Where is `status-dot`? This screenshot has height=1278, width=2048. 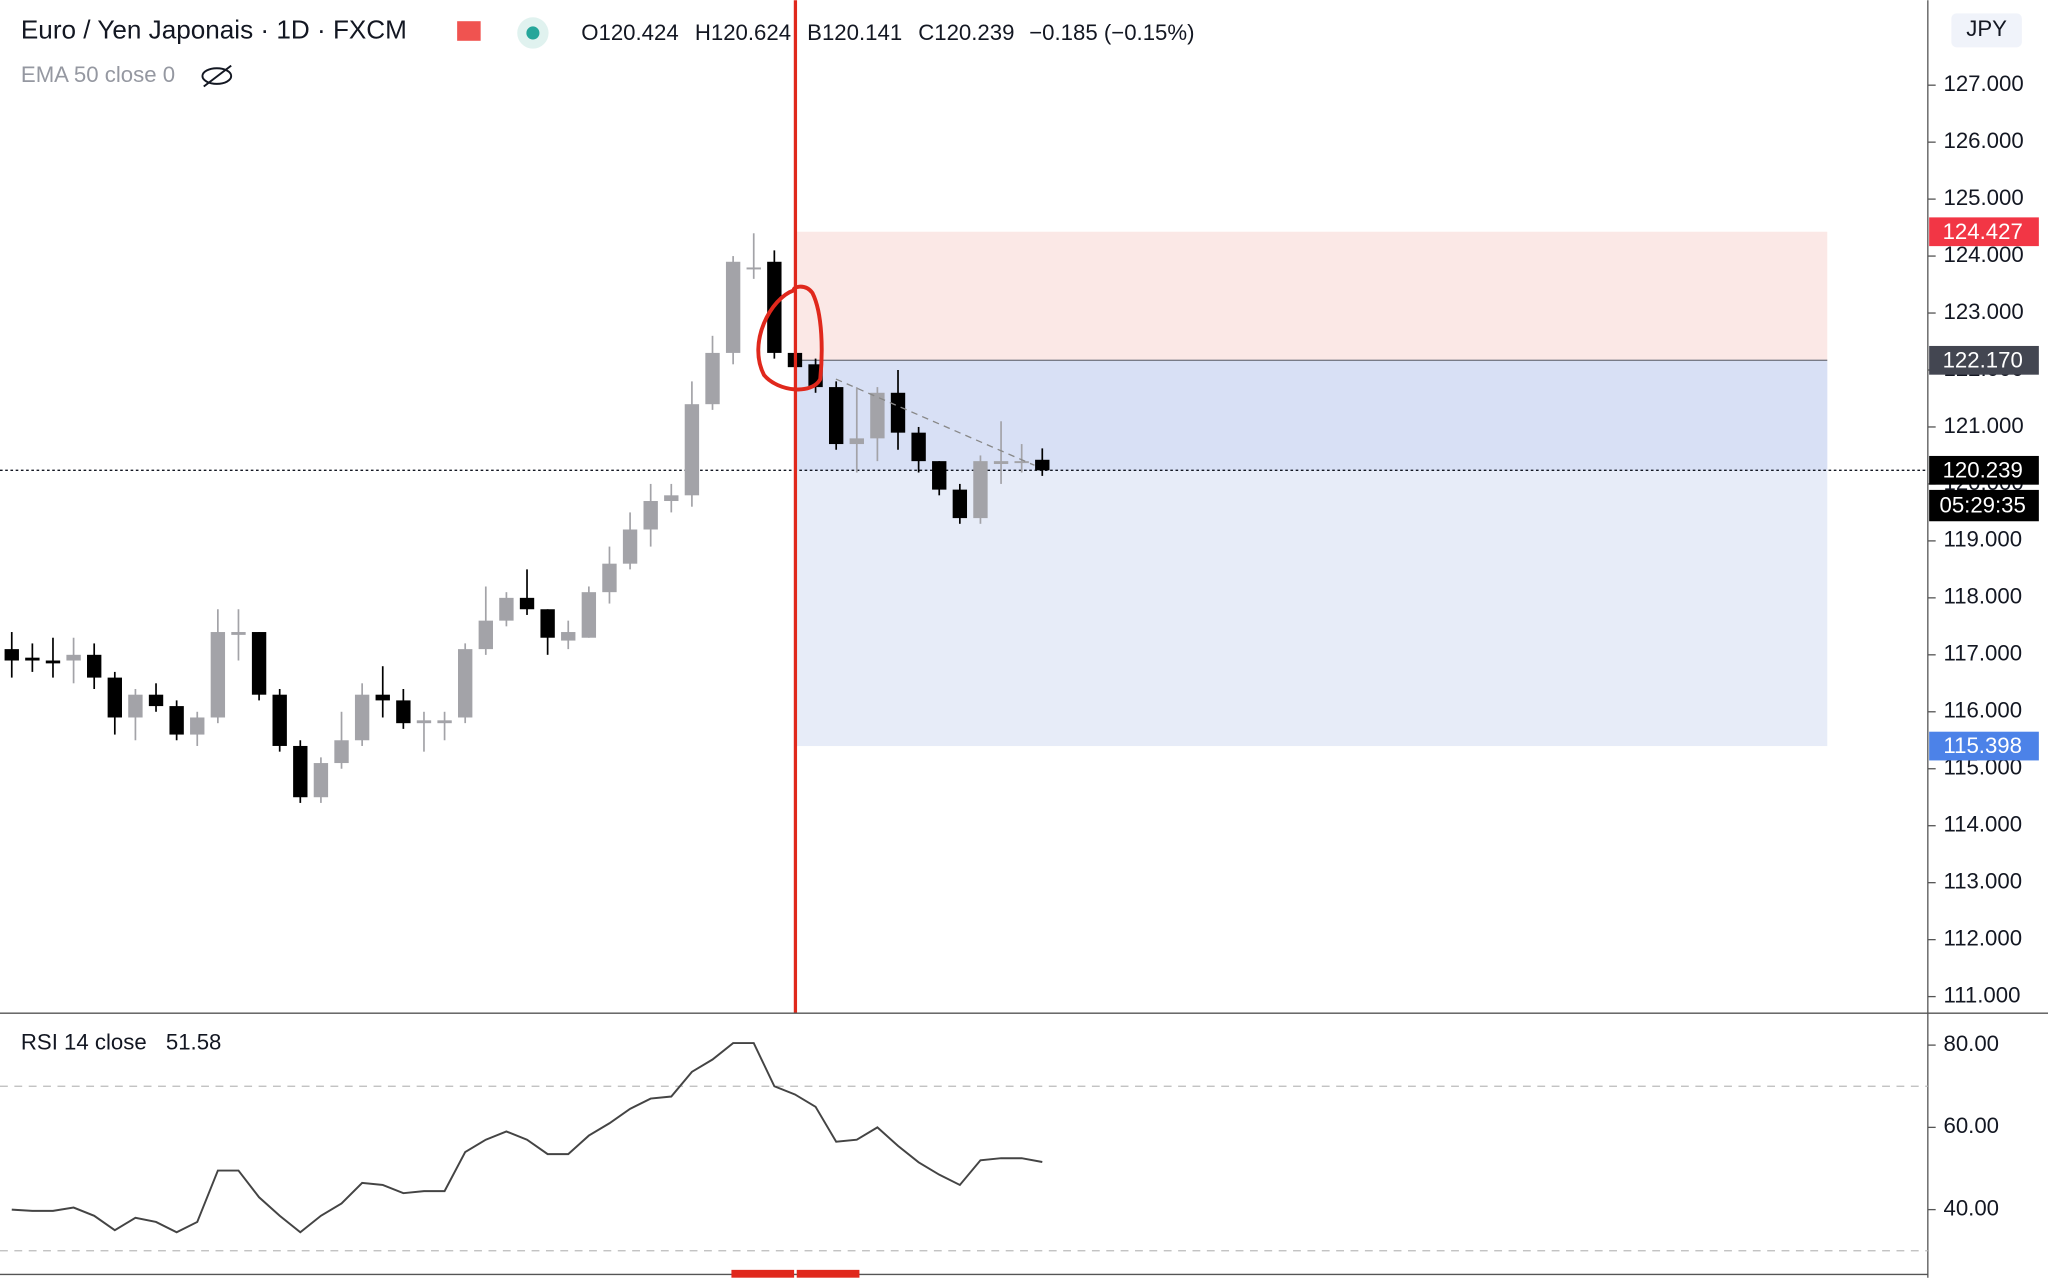
status-dot is located at coordinates (533, 33).